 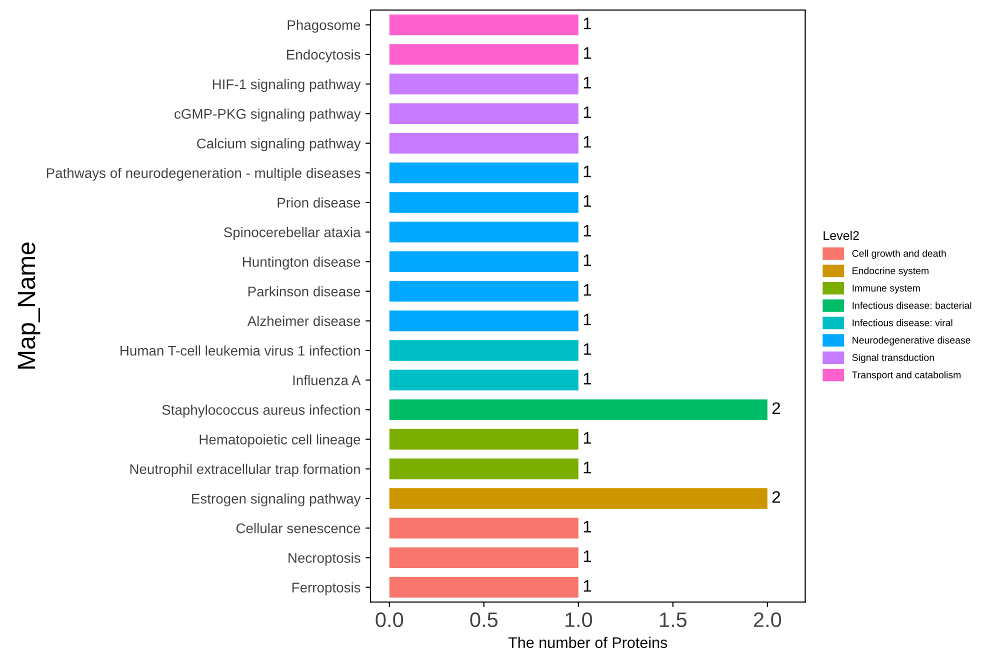 What do you see at coordinates (323, 55) in the screenshot?
I see `y-tick-label: Endocytosis` at bounding box center [323, 55].